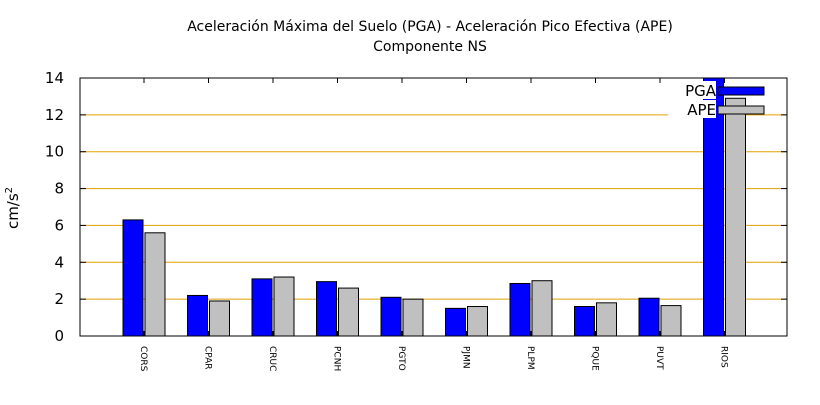  What do you see at coordinates (59, 336) in the screenshot?
I see `y-tick-label: 0` at bounding box center [59, 336].